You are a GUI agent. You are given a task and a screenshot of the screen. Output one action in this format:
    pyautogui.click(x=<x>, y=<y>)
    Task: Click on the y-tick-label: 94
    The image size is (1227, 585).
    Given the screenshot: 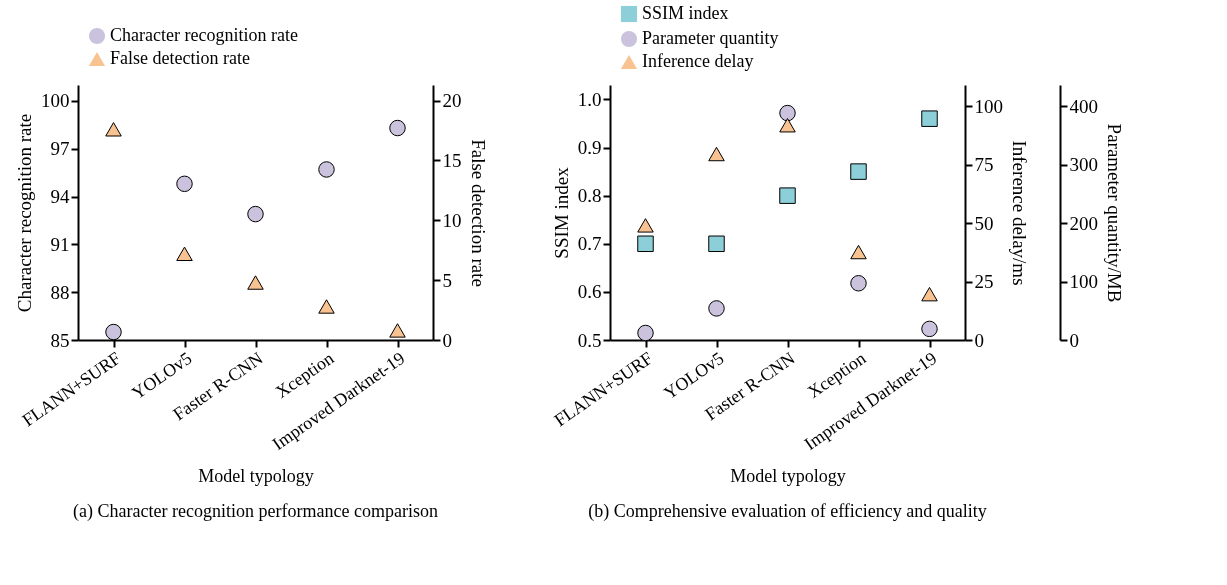 What is the action you would take?
    pyautogui.click(x=60, y=197)
    